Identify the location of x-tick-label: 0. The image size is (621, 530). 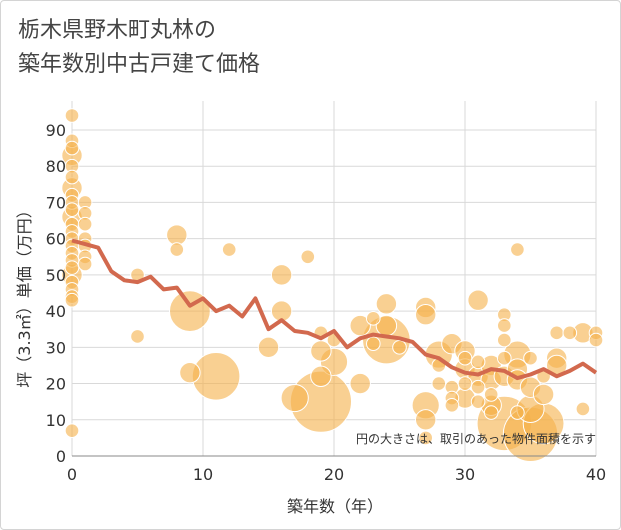
(72, 474).